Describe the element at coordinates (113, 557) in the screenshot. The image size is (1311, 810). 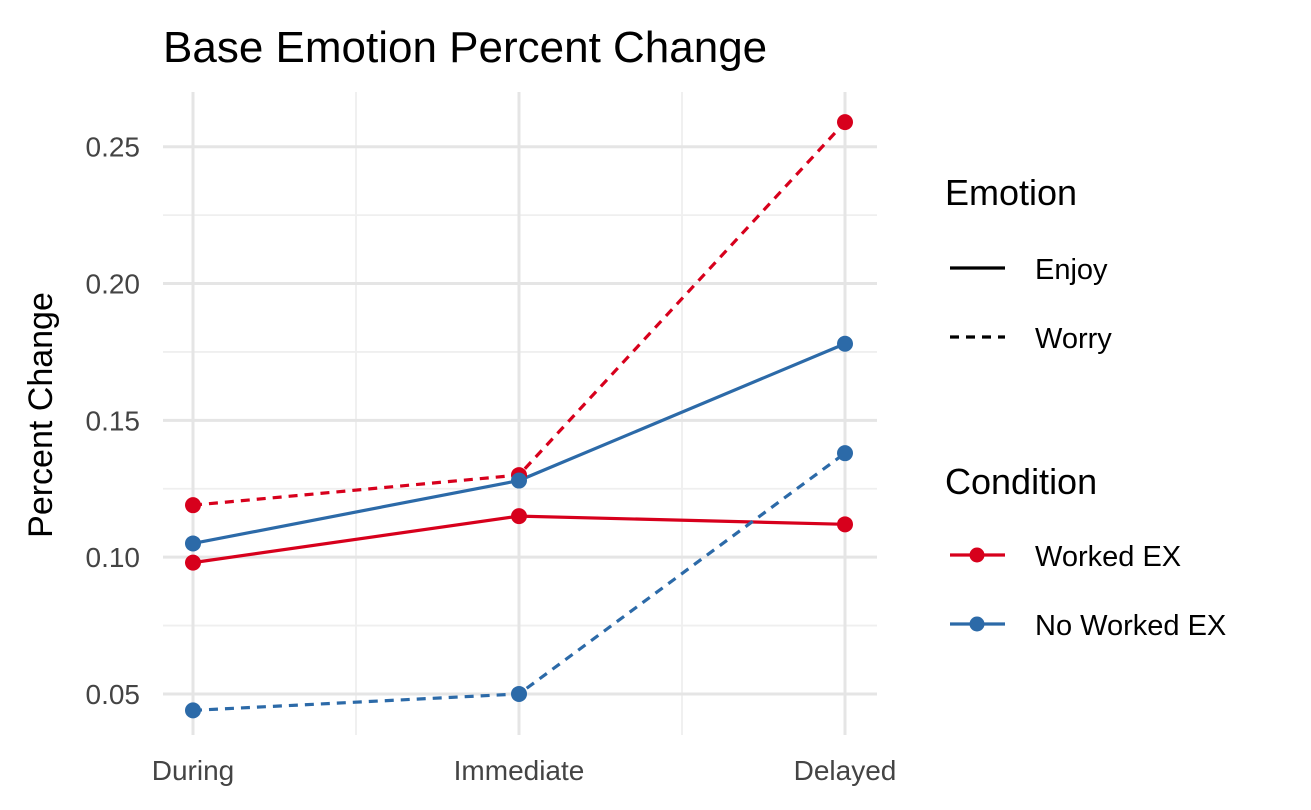
I see `y-tick-label: 0.10` at that location.